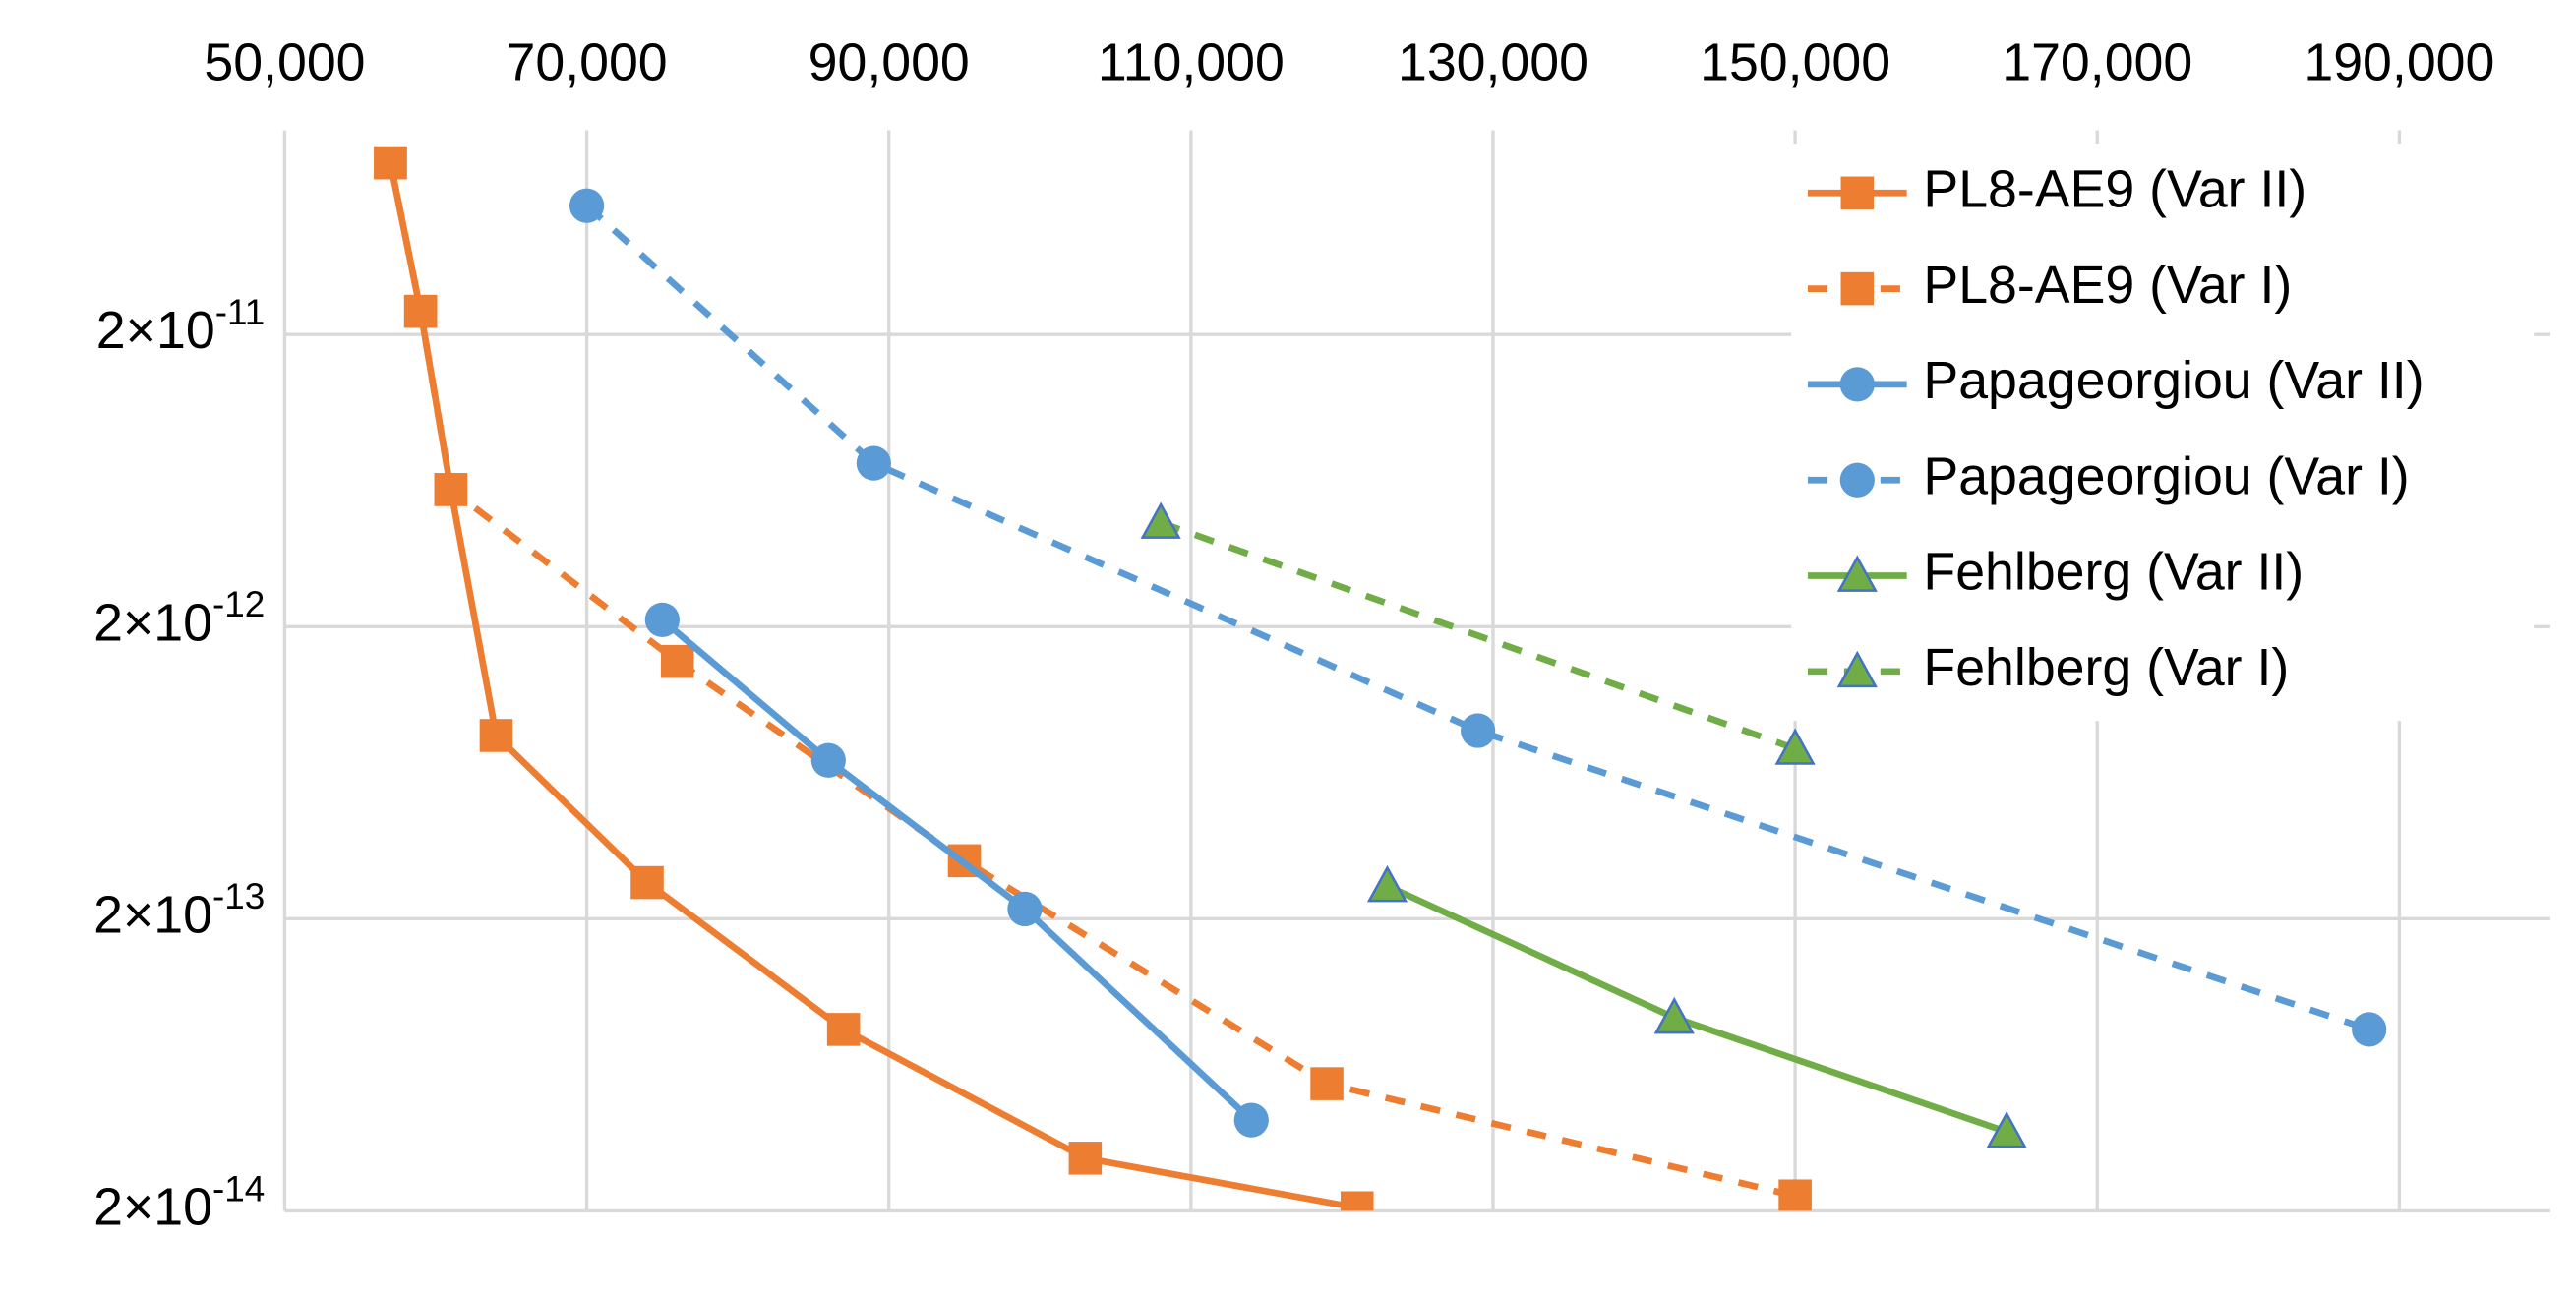  Describe the element at coordinates (2399, 61) in the screenshot. I see `x-tick-label: 190,000` at that location.